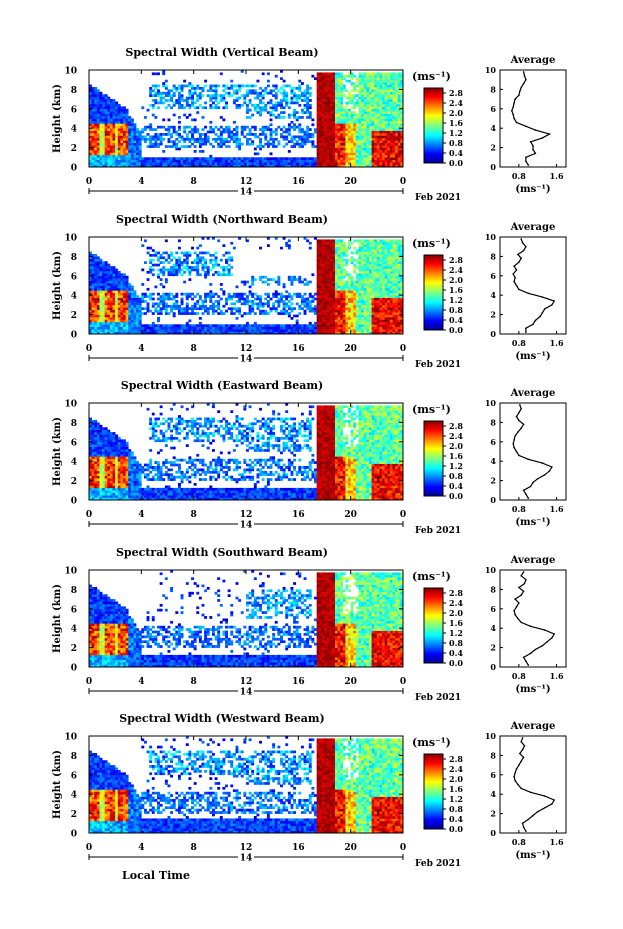 The image size is (623, 929). What do you see at coordinates (74, 91) in the screenshot?
I see `y-tick-label: 8` at bounding box center [74, 91].